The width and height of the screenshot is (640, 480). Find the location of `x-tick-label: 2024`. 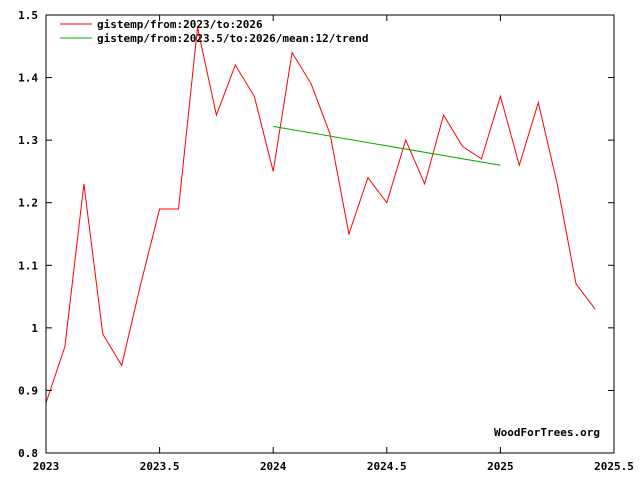

x-tick-label: 2024 is located at coordinates (273, 466).